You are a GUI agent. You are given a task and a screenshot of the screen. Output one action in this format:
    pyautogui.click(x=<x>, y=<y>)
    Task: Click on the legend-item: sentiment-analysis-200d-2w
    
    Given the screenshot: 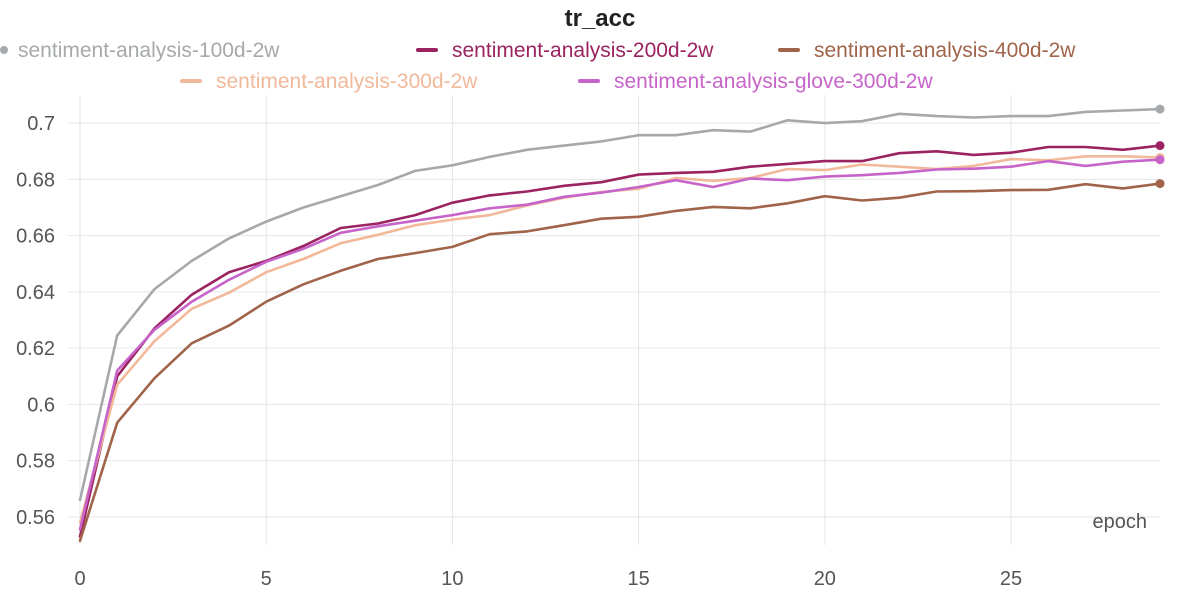 What is the action you would take?
    pyautogui.click(x=565, y=50)
    